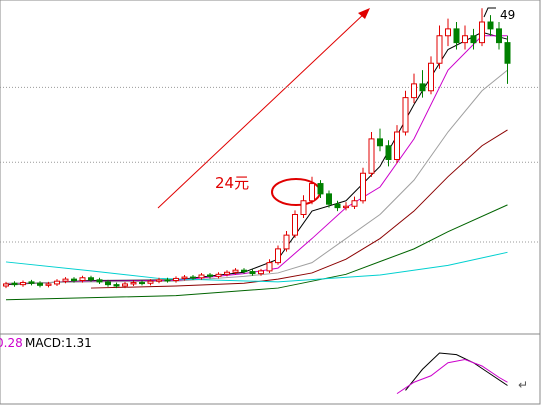 The height and width of the screenshot is (405, 541). What do you see at coordinates (58, 343) in the screenshot?
I see `macd-value-b: MACD:1.31` at bounding box center [58, 343].